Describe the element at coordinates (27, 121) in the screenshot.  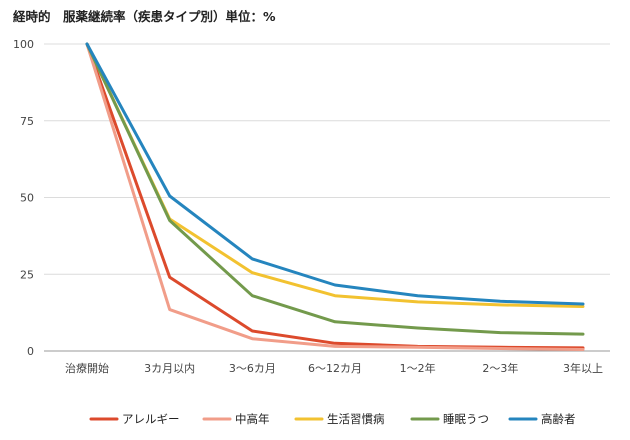
I see `y-tick-label: 75` at that location.